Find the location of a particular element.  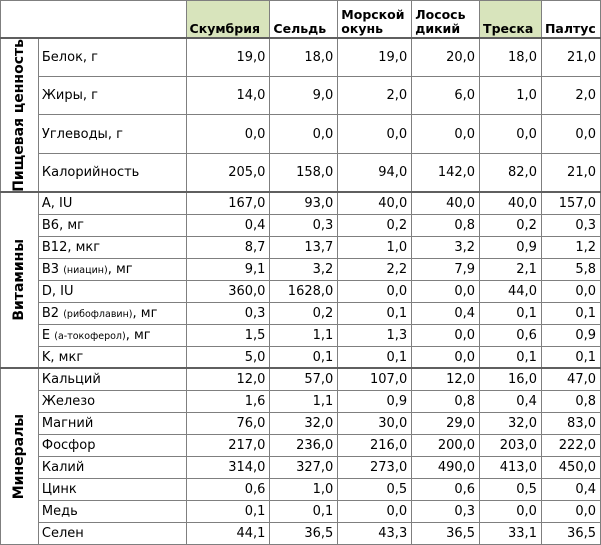

parameter-name: Кальций is located at coordinates (112, 379).